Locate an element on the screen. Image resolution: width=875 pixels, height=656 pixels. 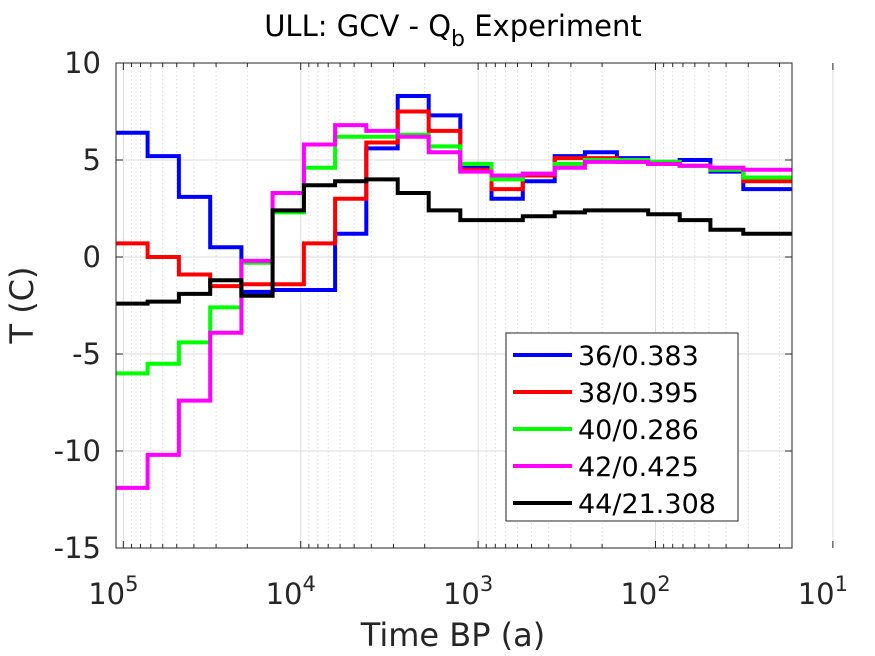
y-tick-label: -15 is located at coordinates (77, 548).